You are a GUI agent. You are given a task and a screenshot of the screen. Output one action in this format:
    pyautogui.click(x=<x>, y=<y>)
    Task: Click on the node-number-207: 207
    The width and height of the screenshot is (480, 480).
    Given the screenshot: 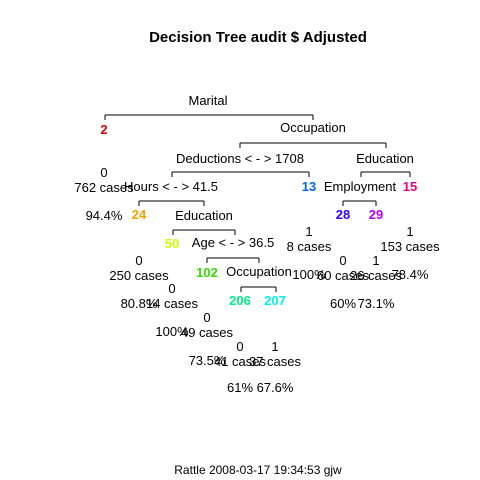 What is the action you would take?
    pyautogui.click(x=275, y=300)
    